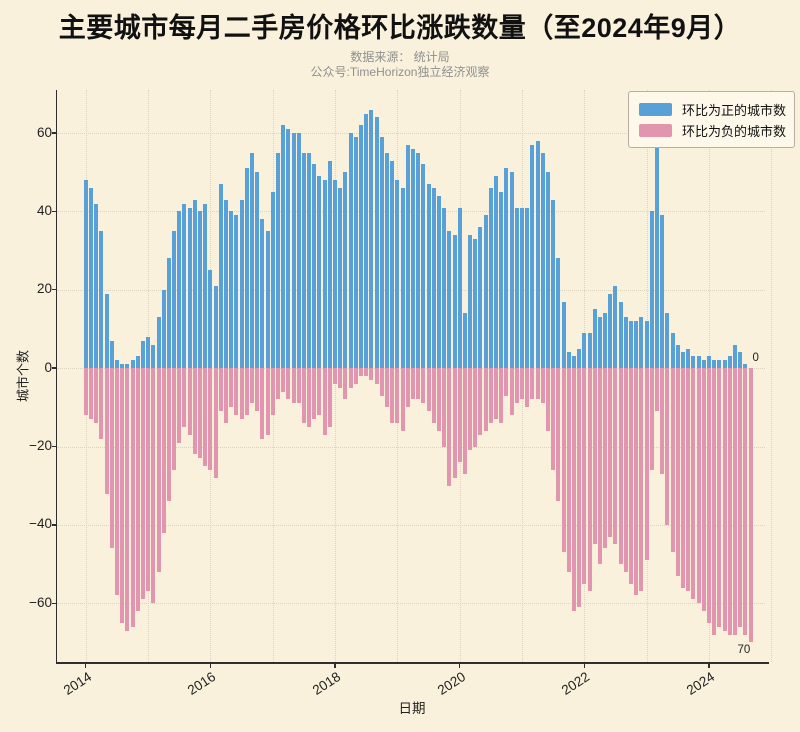  I want to click on legend-entry: 环比为正的城市数, so click(712, 109).